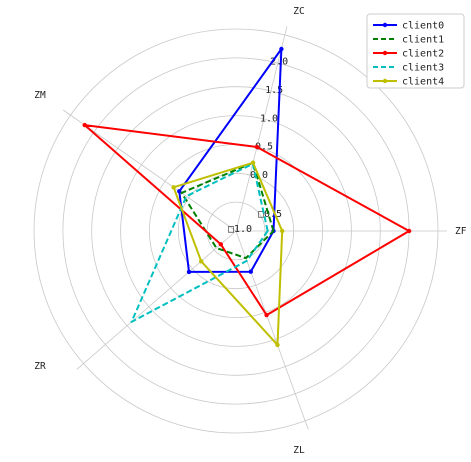 The image size is (471, 462). I want to click on radial-tick-label: □0.5, so click(270, 214).